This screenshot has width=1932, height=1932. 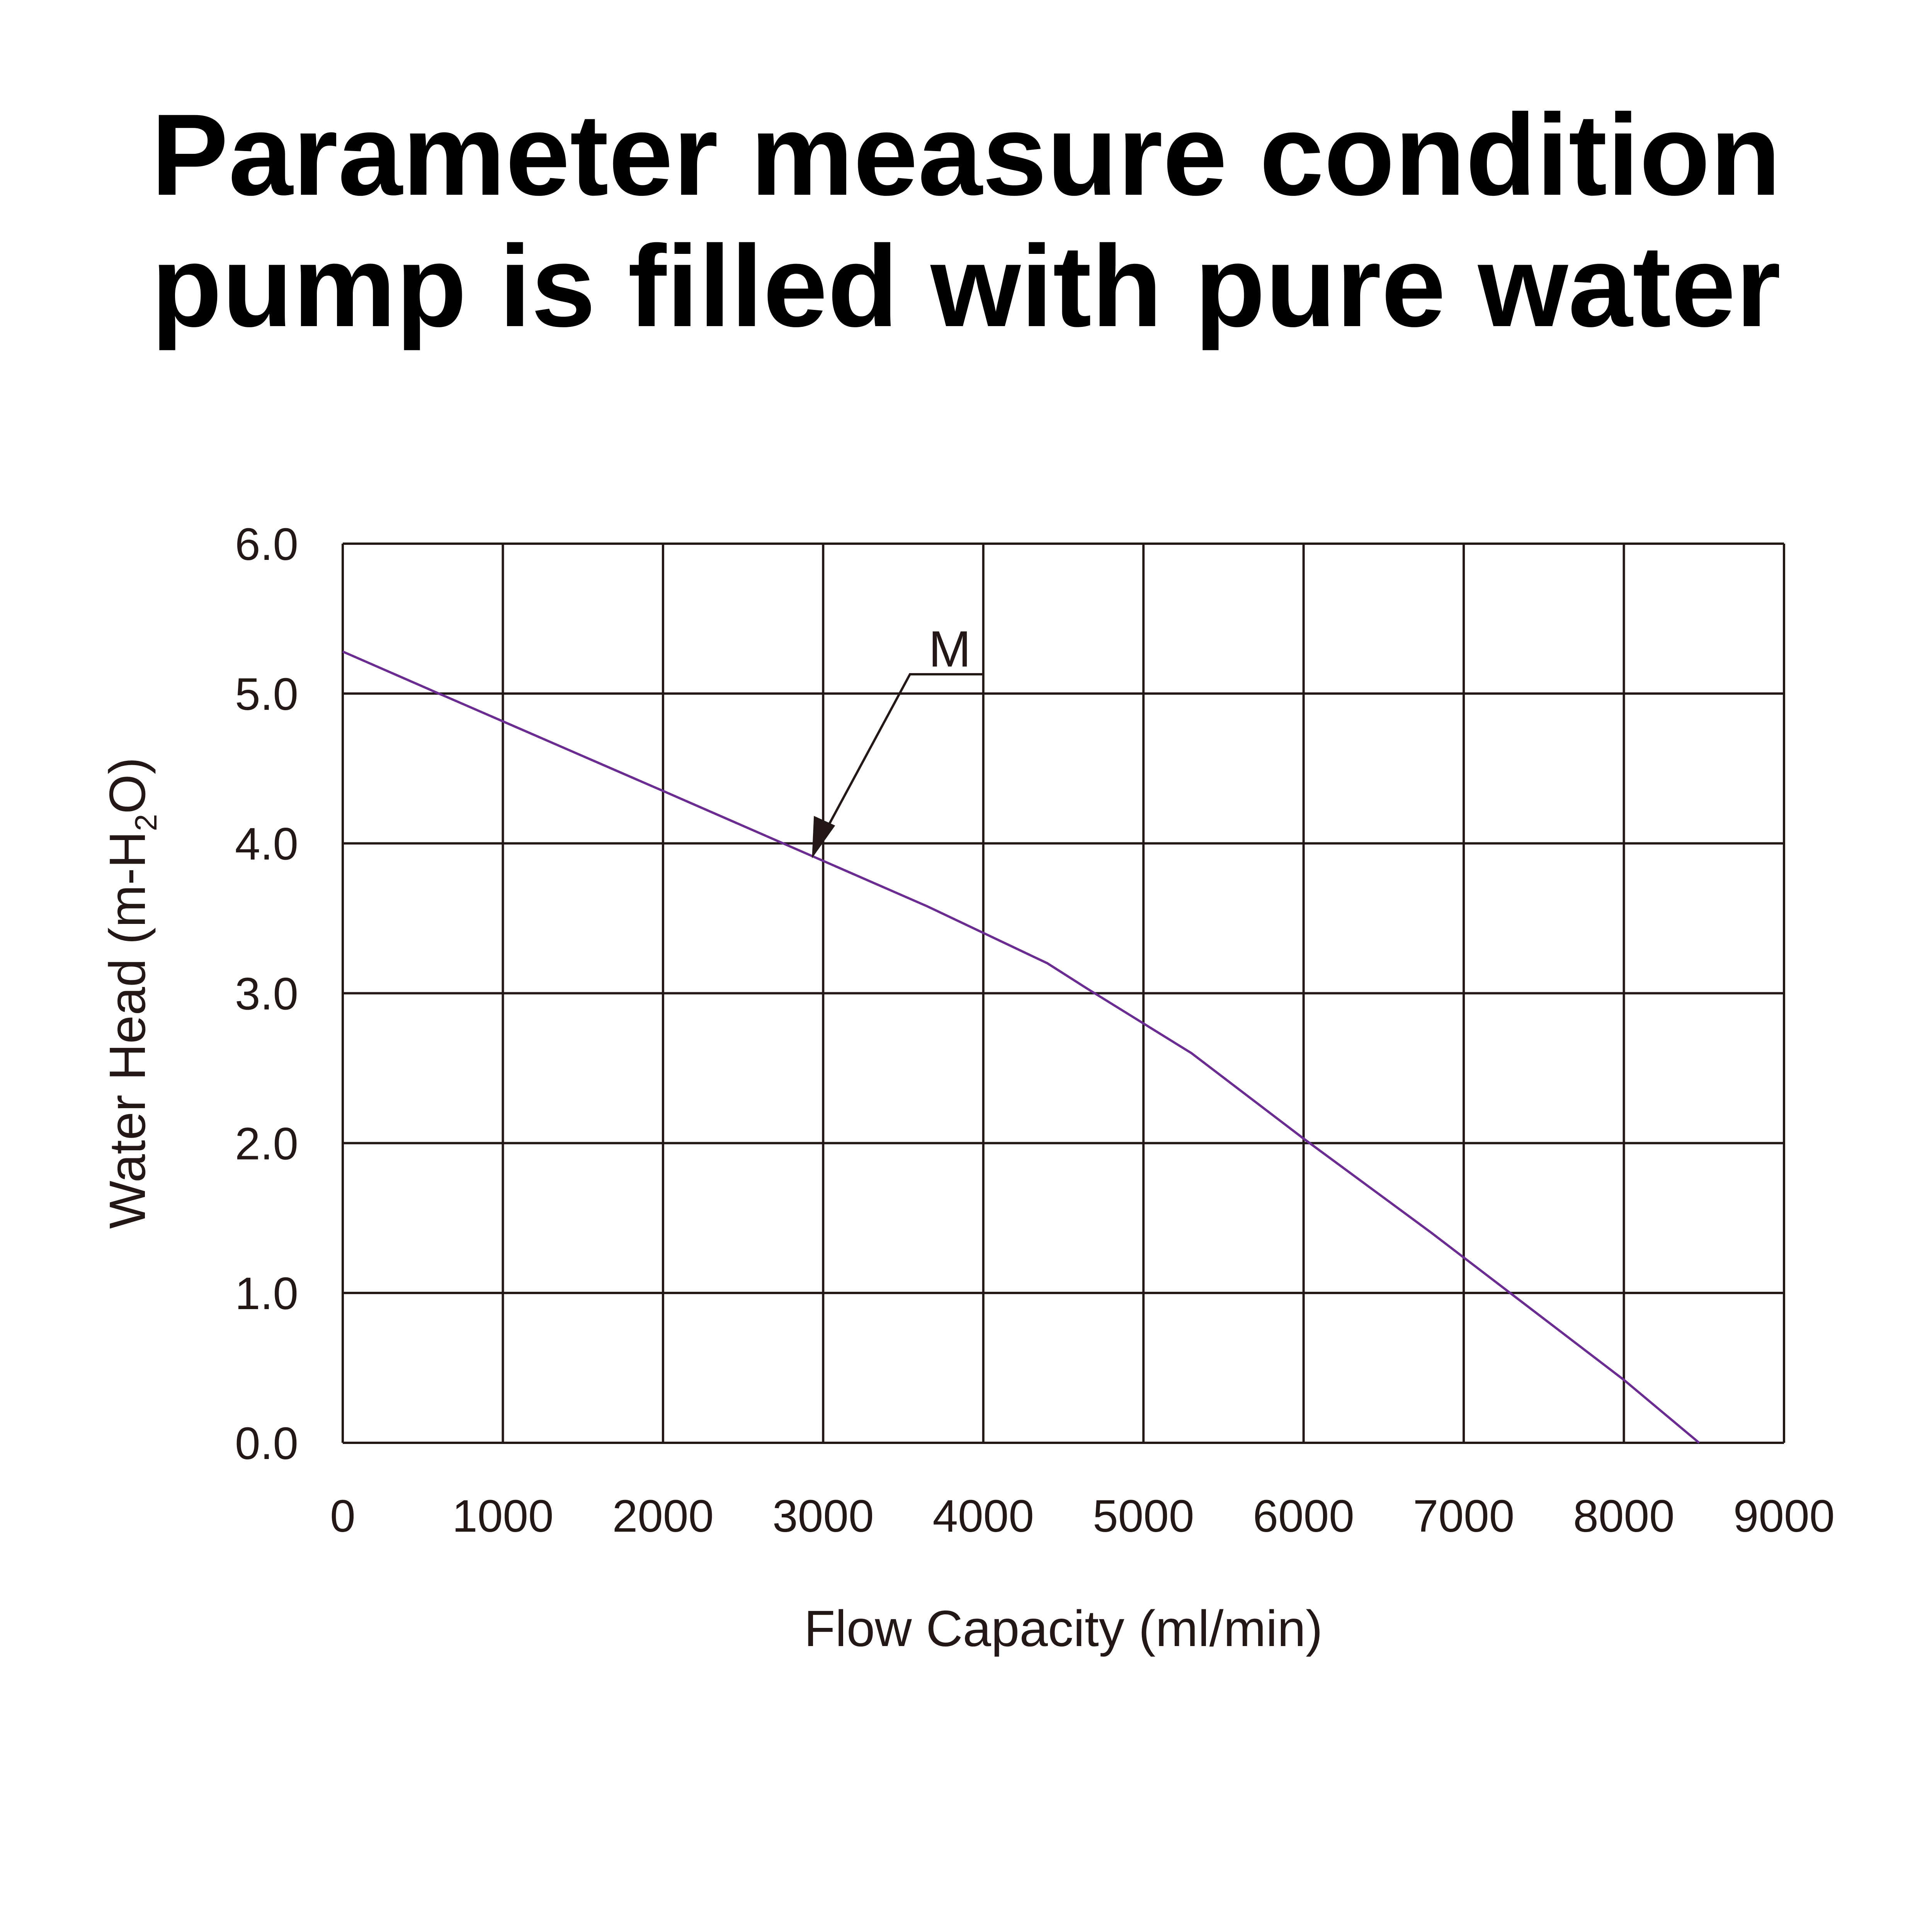 I want to click on x-tick-label: 2000, so click(x=663, y=1517).